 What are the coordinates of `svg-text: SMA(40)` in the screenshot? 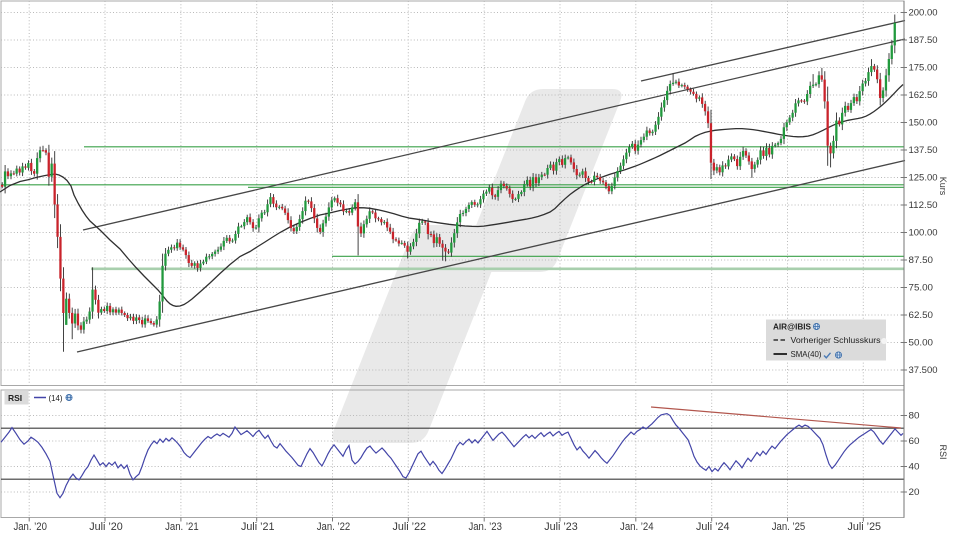 It's located at (806, 354).